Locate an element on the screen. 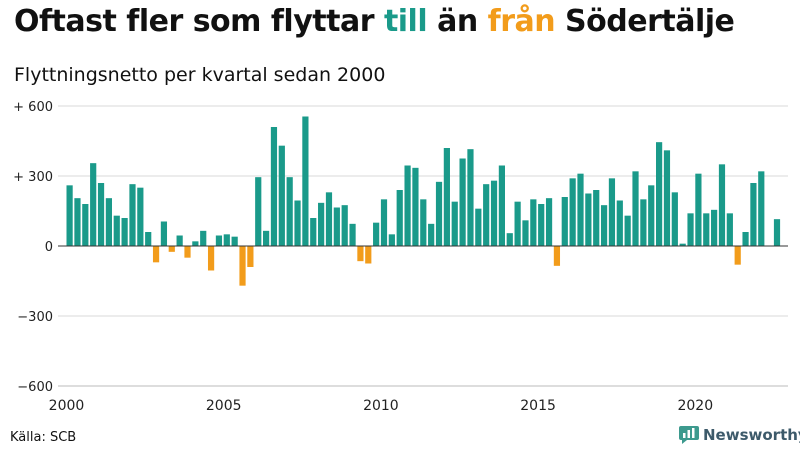  y-tick-label: 0 is located at coordinates (49, 247).